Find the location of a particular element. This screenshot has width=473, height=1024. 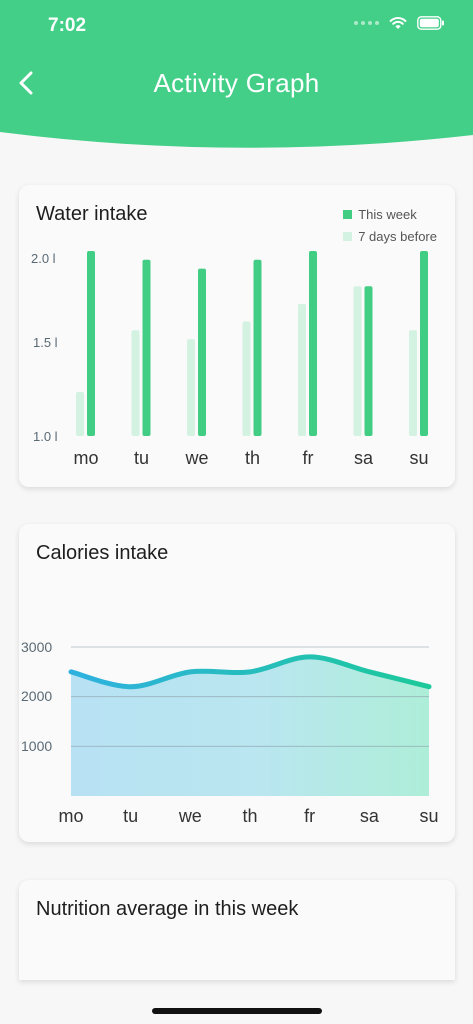

legend-this-week-label: This week is located at coordinates (387, 214).